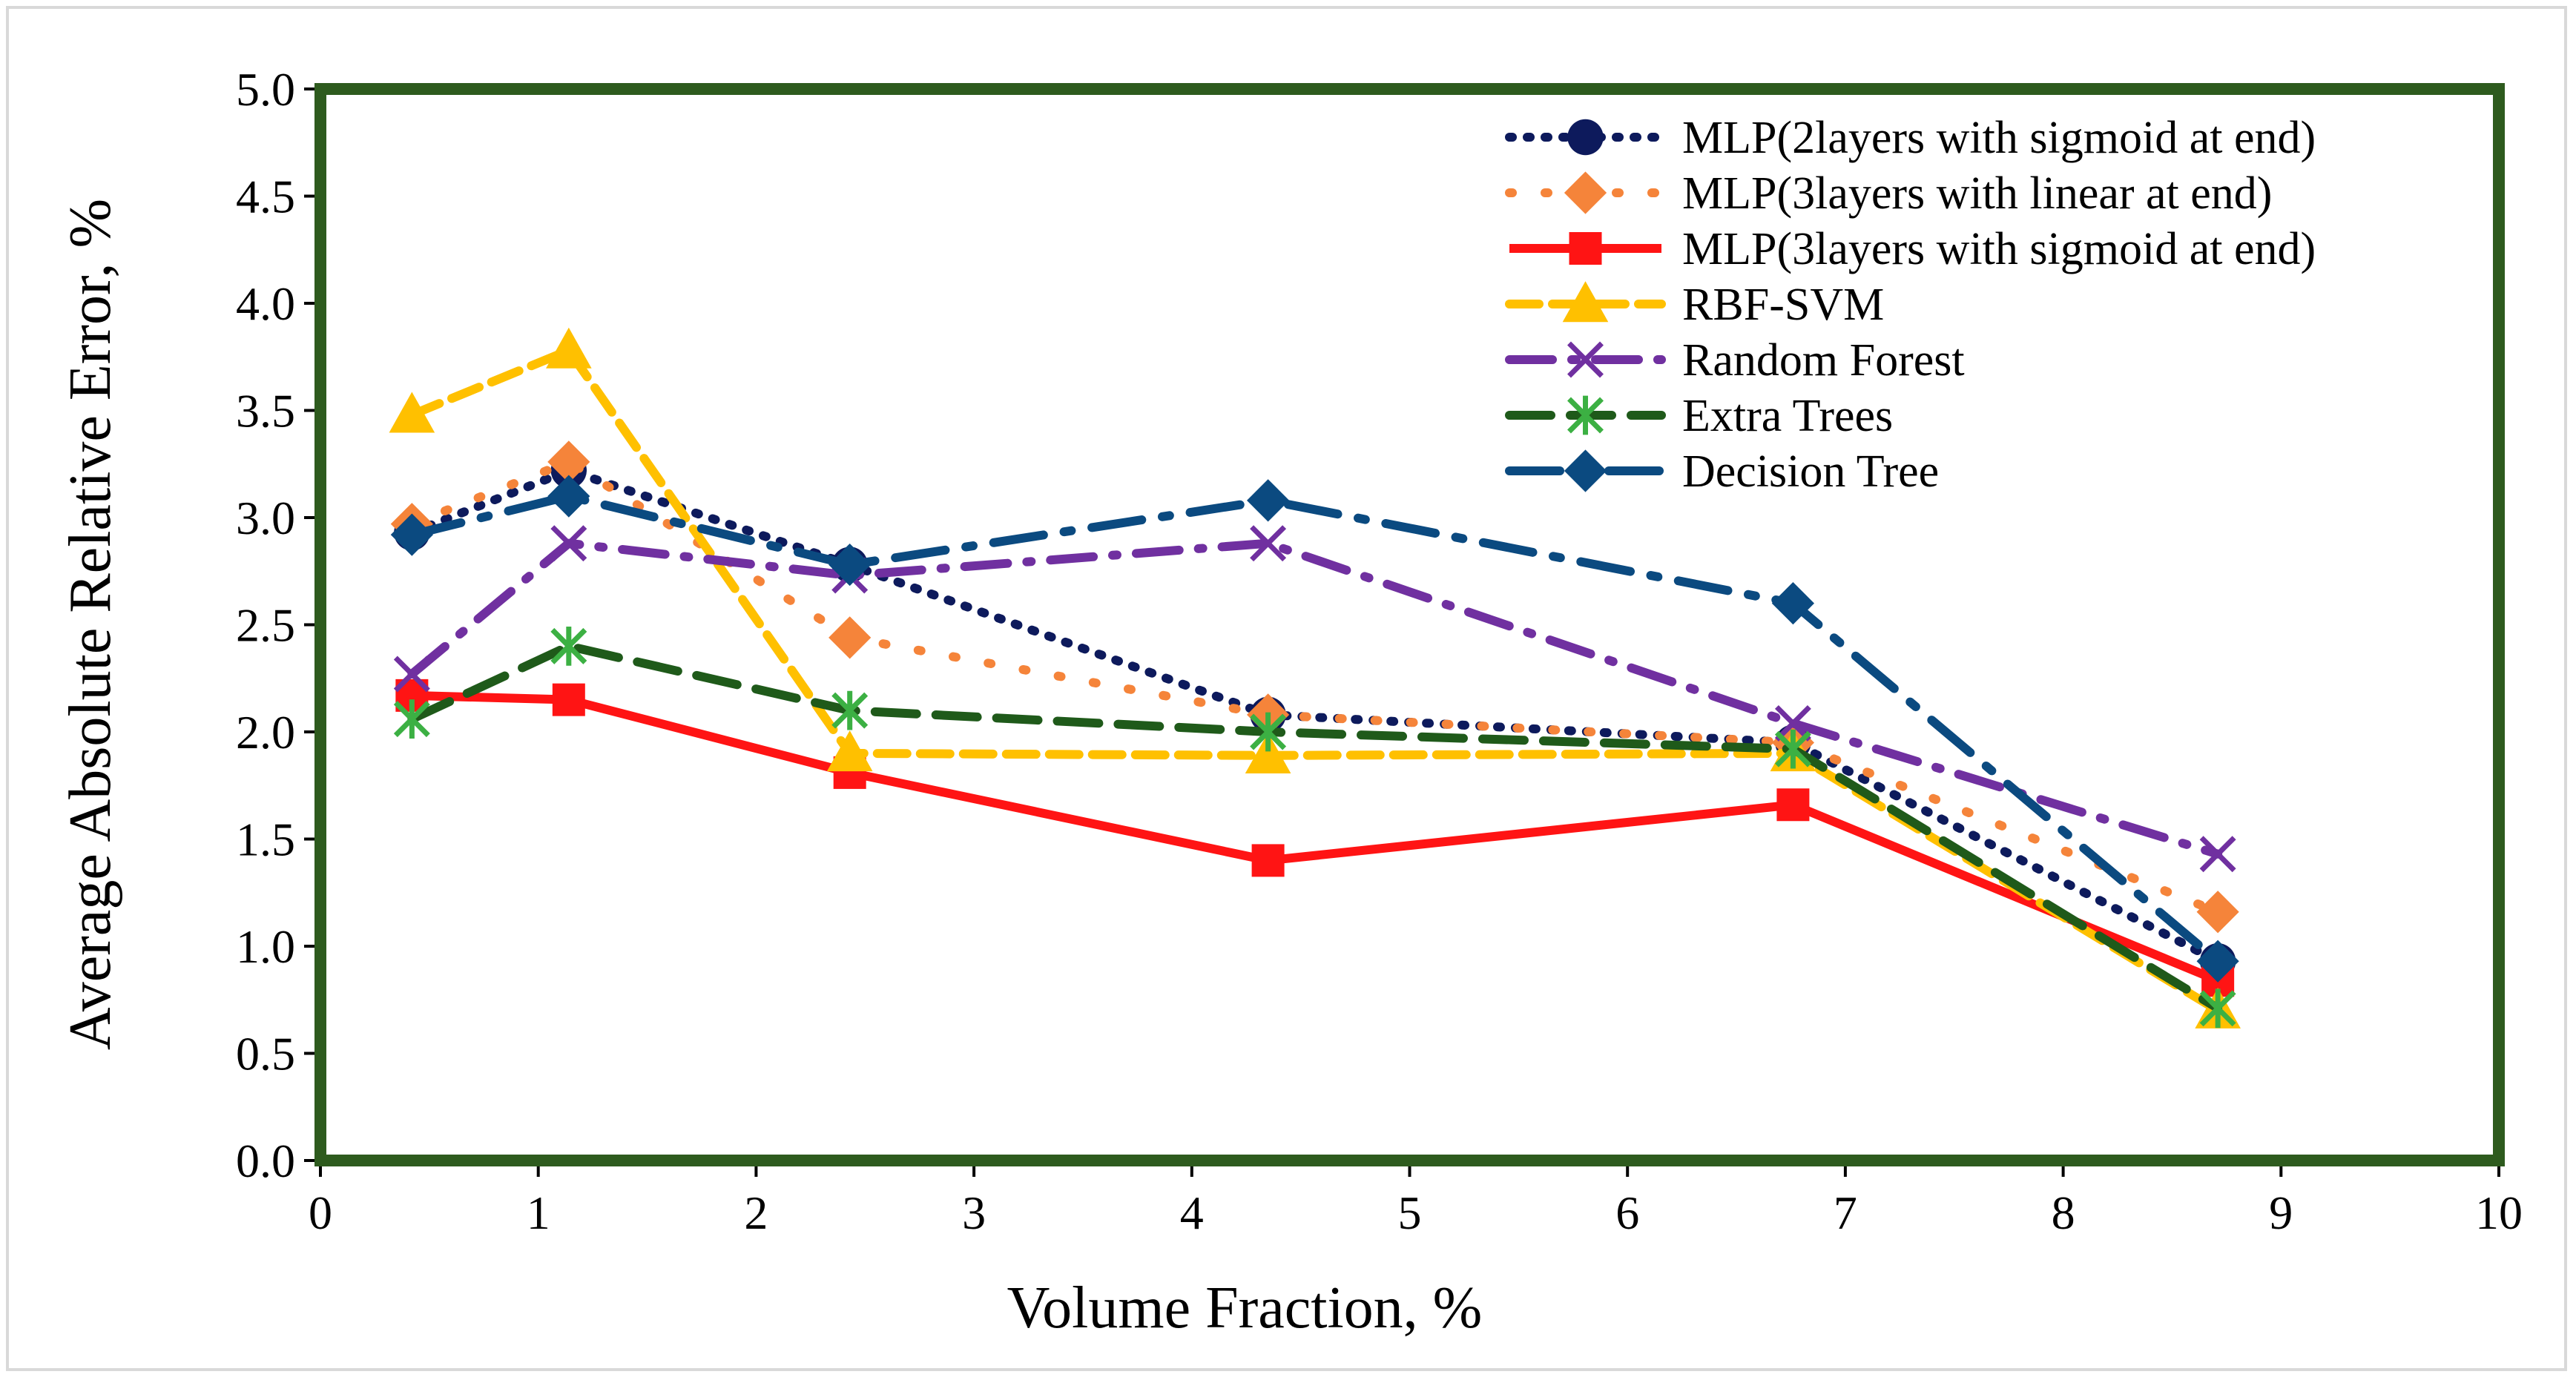 This screenshot has width=2576, height=1380. I want to click on x-axis-ticks: 0 1 2 3 4 5 6 7 8 9 10, so click(1416, 1200).